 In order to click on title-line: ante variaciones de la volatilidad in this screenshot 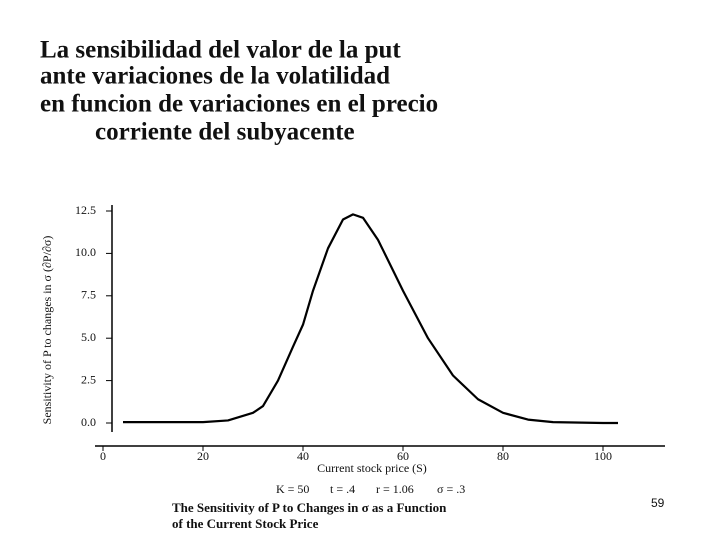, I will do `click(215, 76)`.